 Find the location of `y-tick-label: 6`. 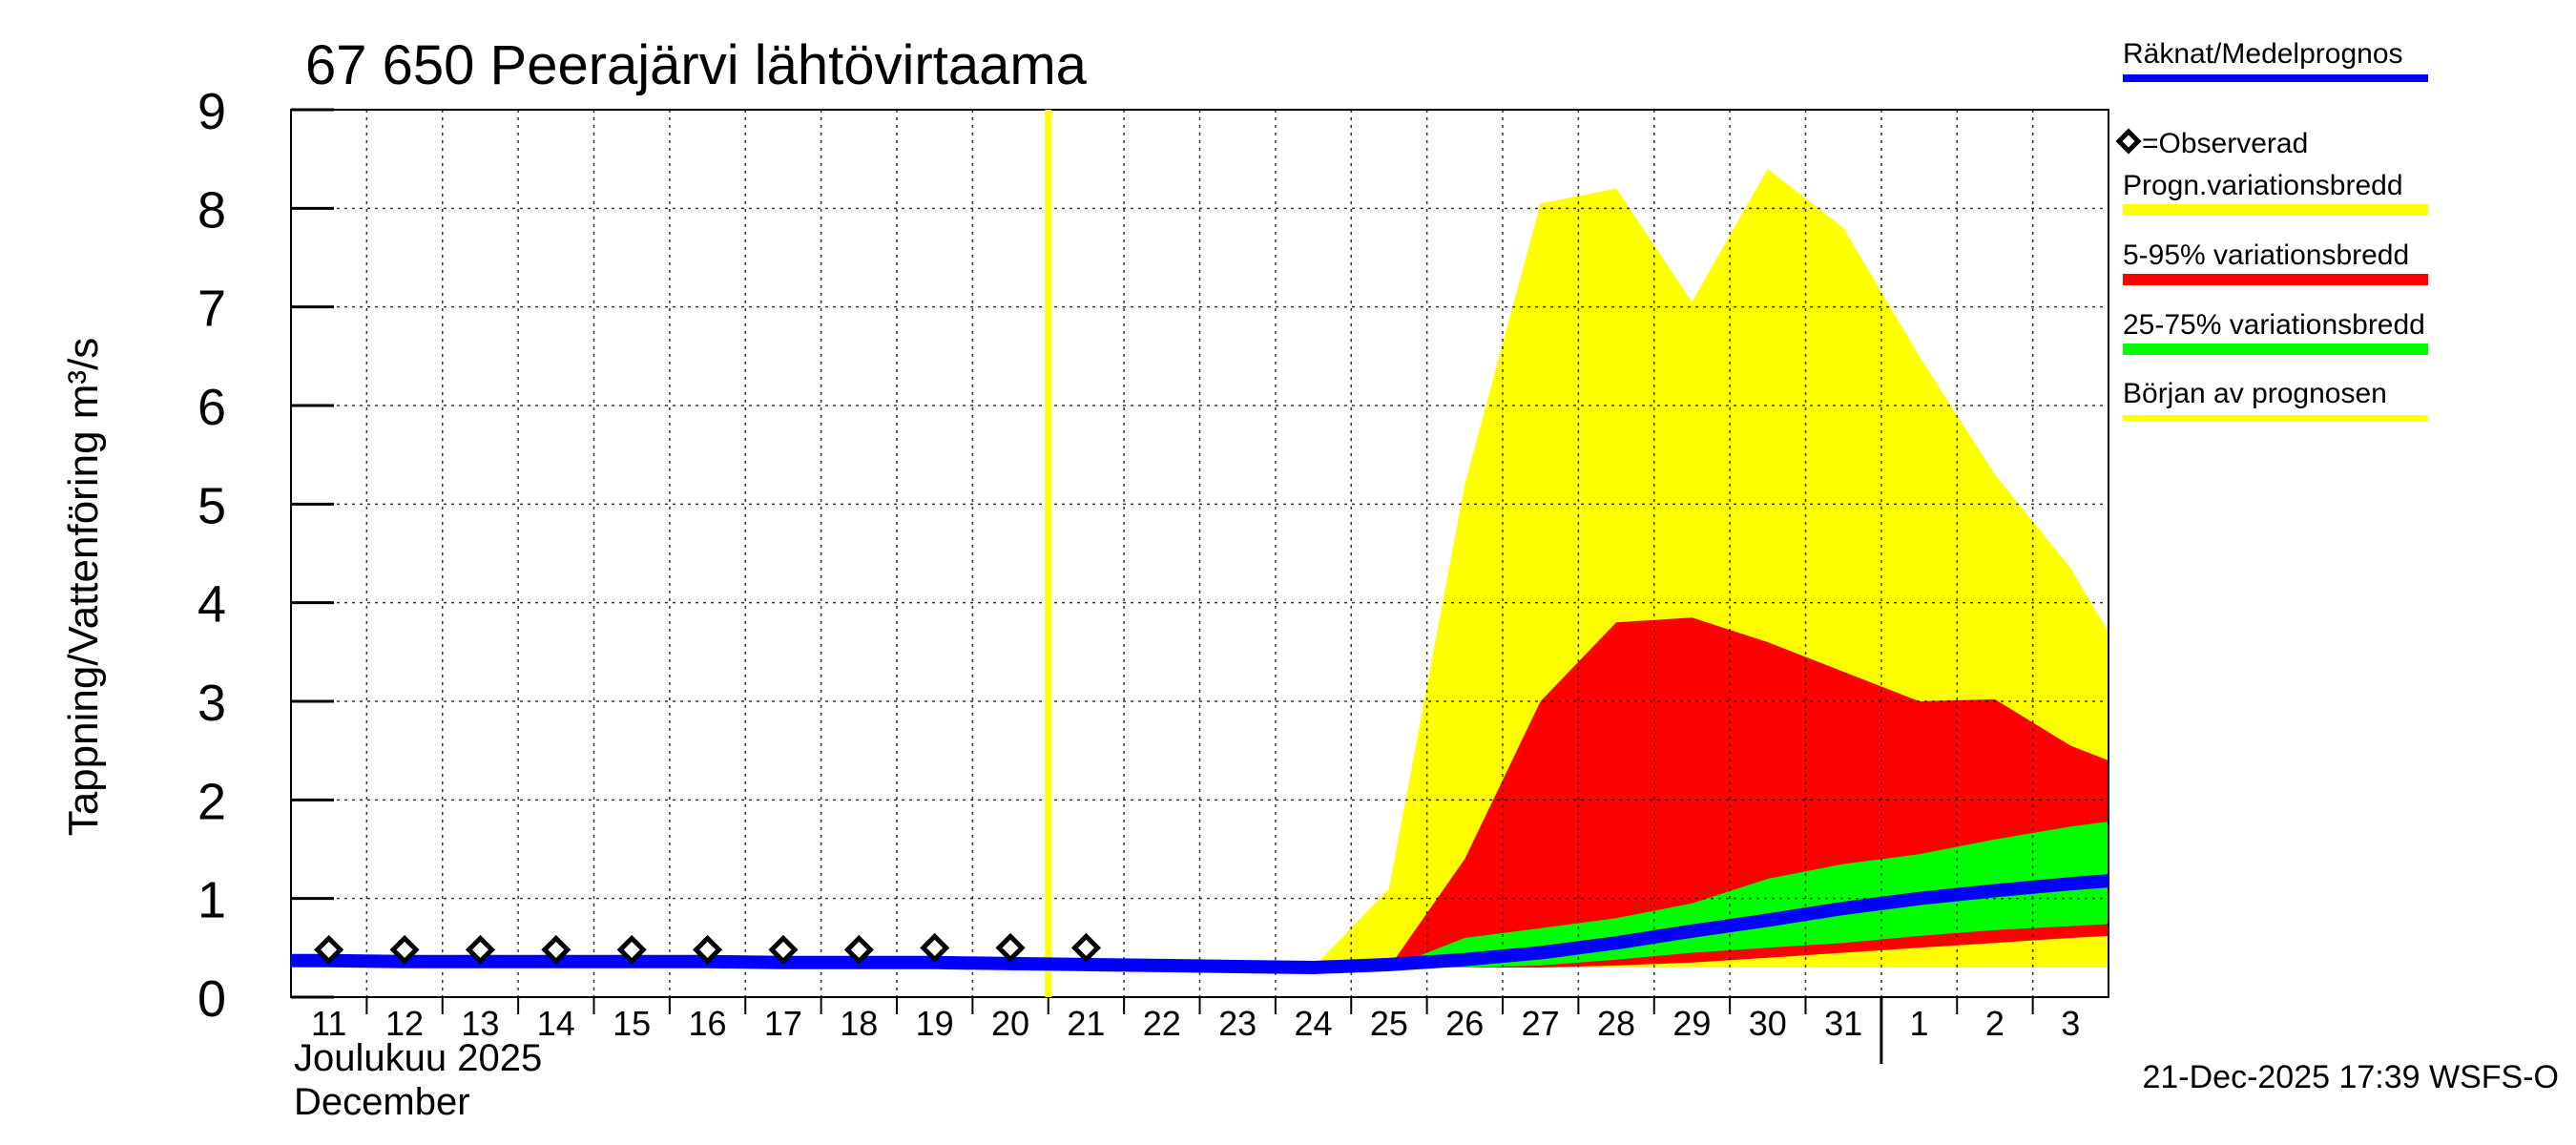

y-tick-label: 6 is located at coordinates (211, 407).